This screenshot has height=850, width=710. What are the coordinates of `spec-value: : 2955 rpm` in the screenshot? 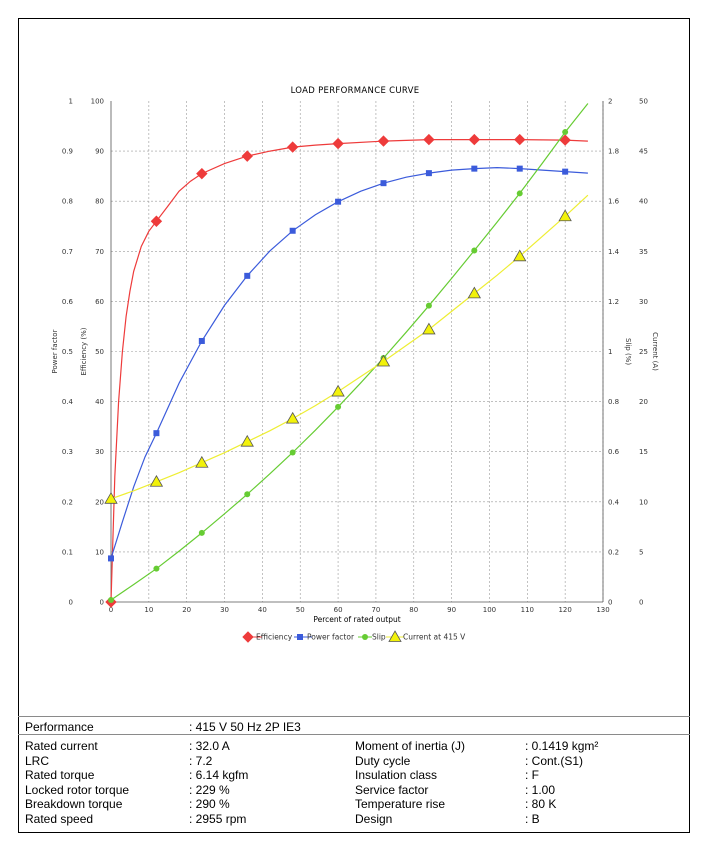 It's located at (218, 819).